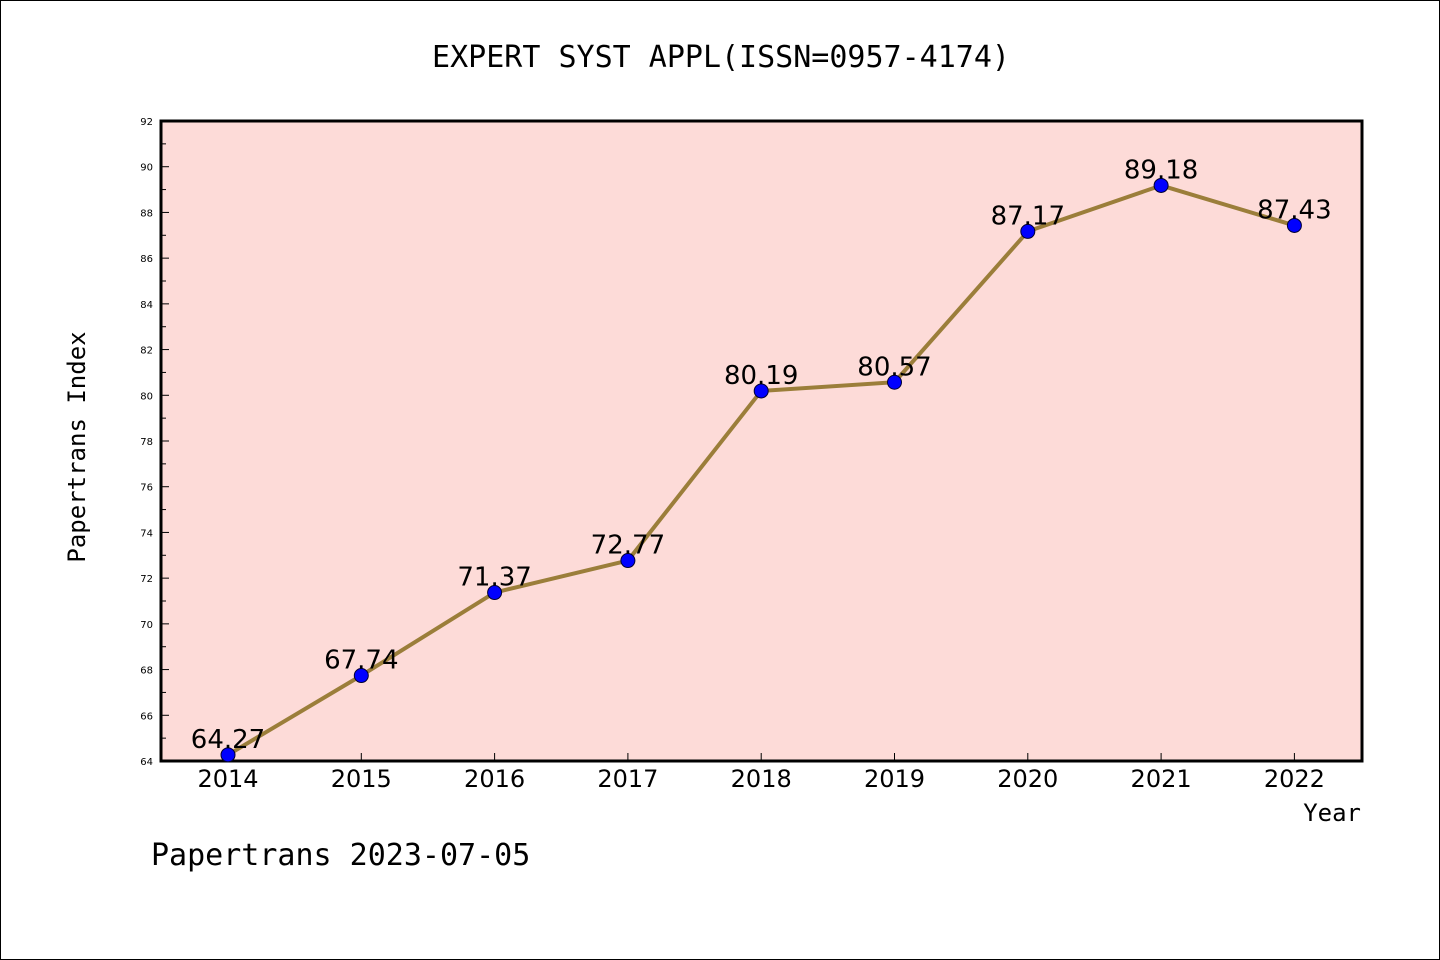  What do you see at coordinates (228, 740) in the screenshot?
I see `data-label: 64.27` at bounding box center [228, 740].